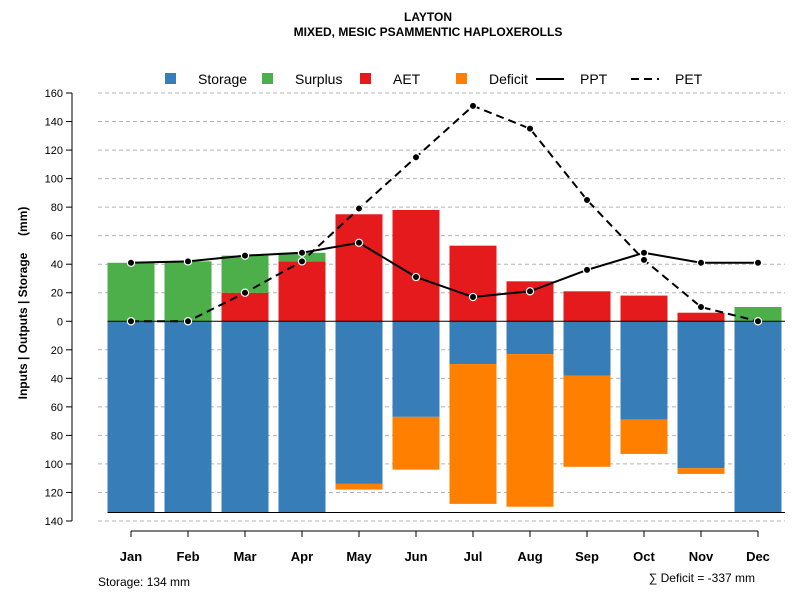 This screenshot has height=600, width=800. What do you see at coordinates (701, 317) in the screenshot?
I see `bar-aet-nov` at bounding box center [701, 317].